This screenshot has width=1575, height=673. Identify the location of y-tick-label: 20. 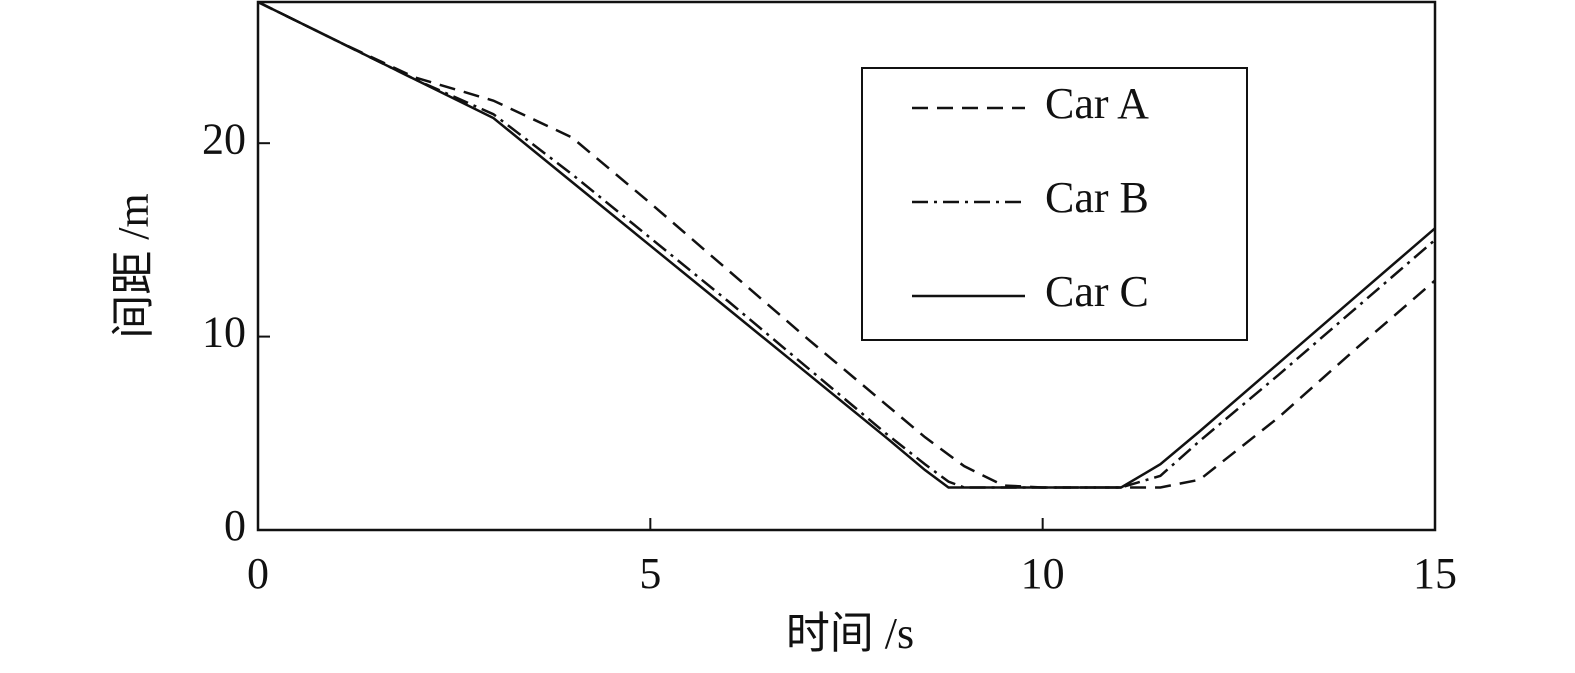
(224, 138).